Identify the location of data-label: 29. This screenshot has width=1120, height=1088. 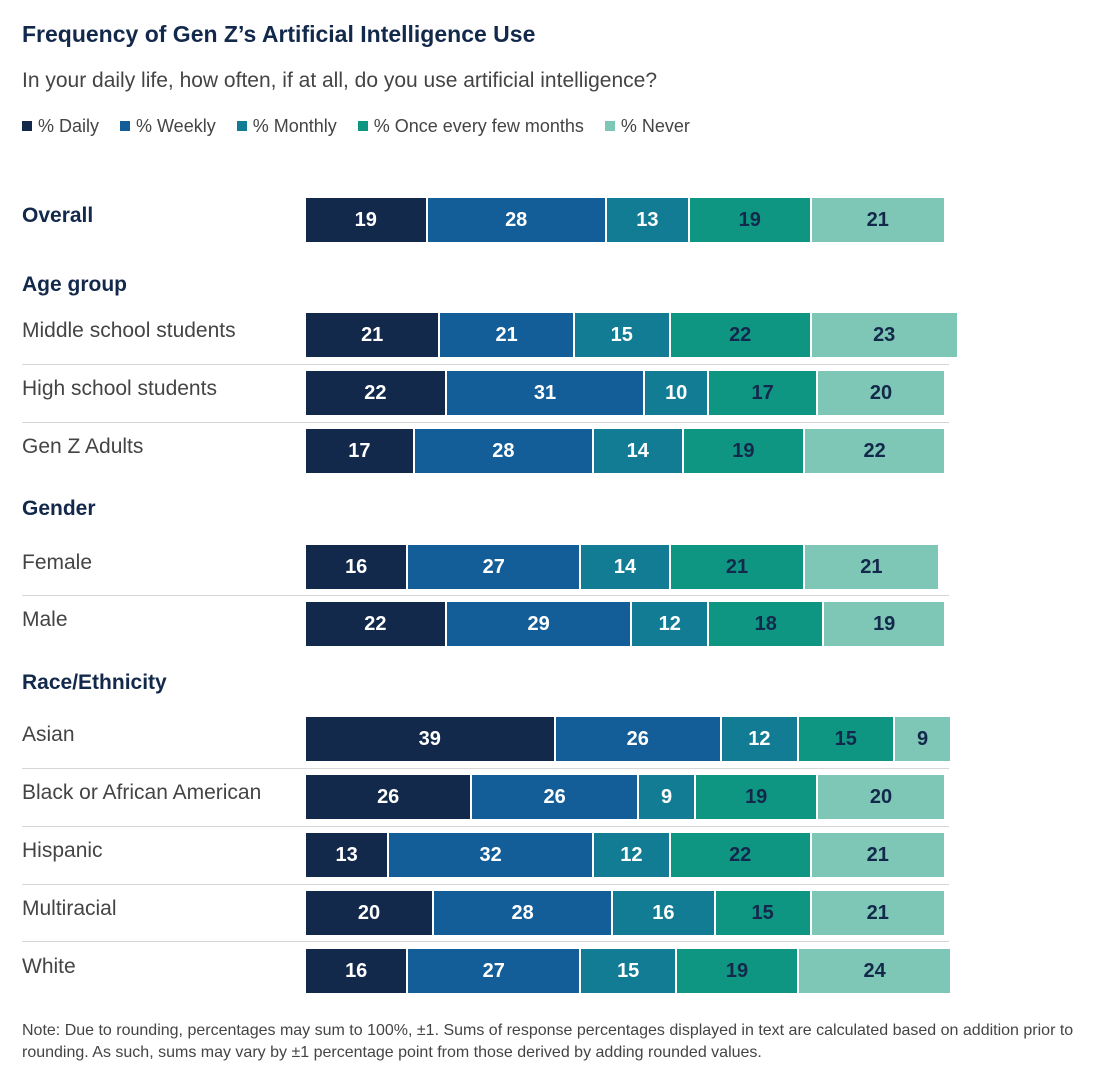
(538, 623).